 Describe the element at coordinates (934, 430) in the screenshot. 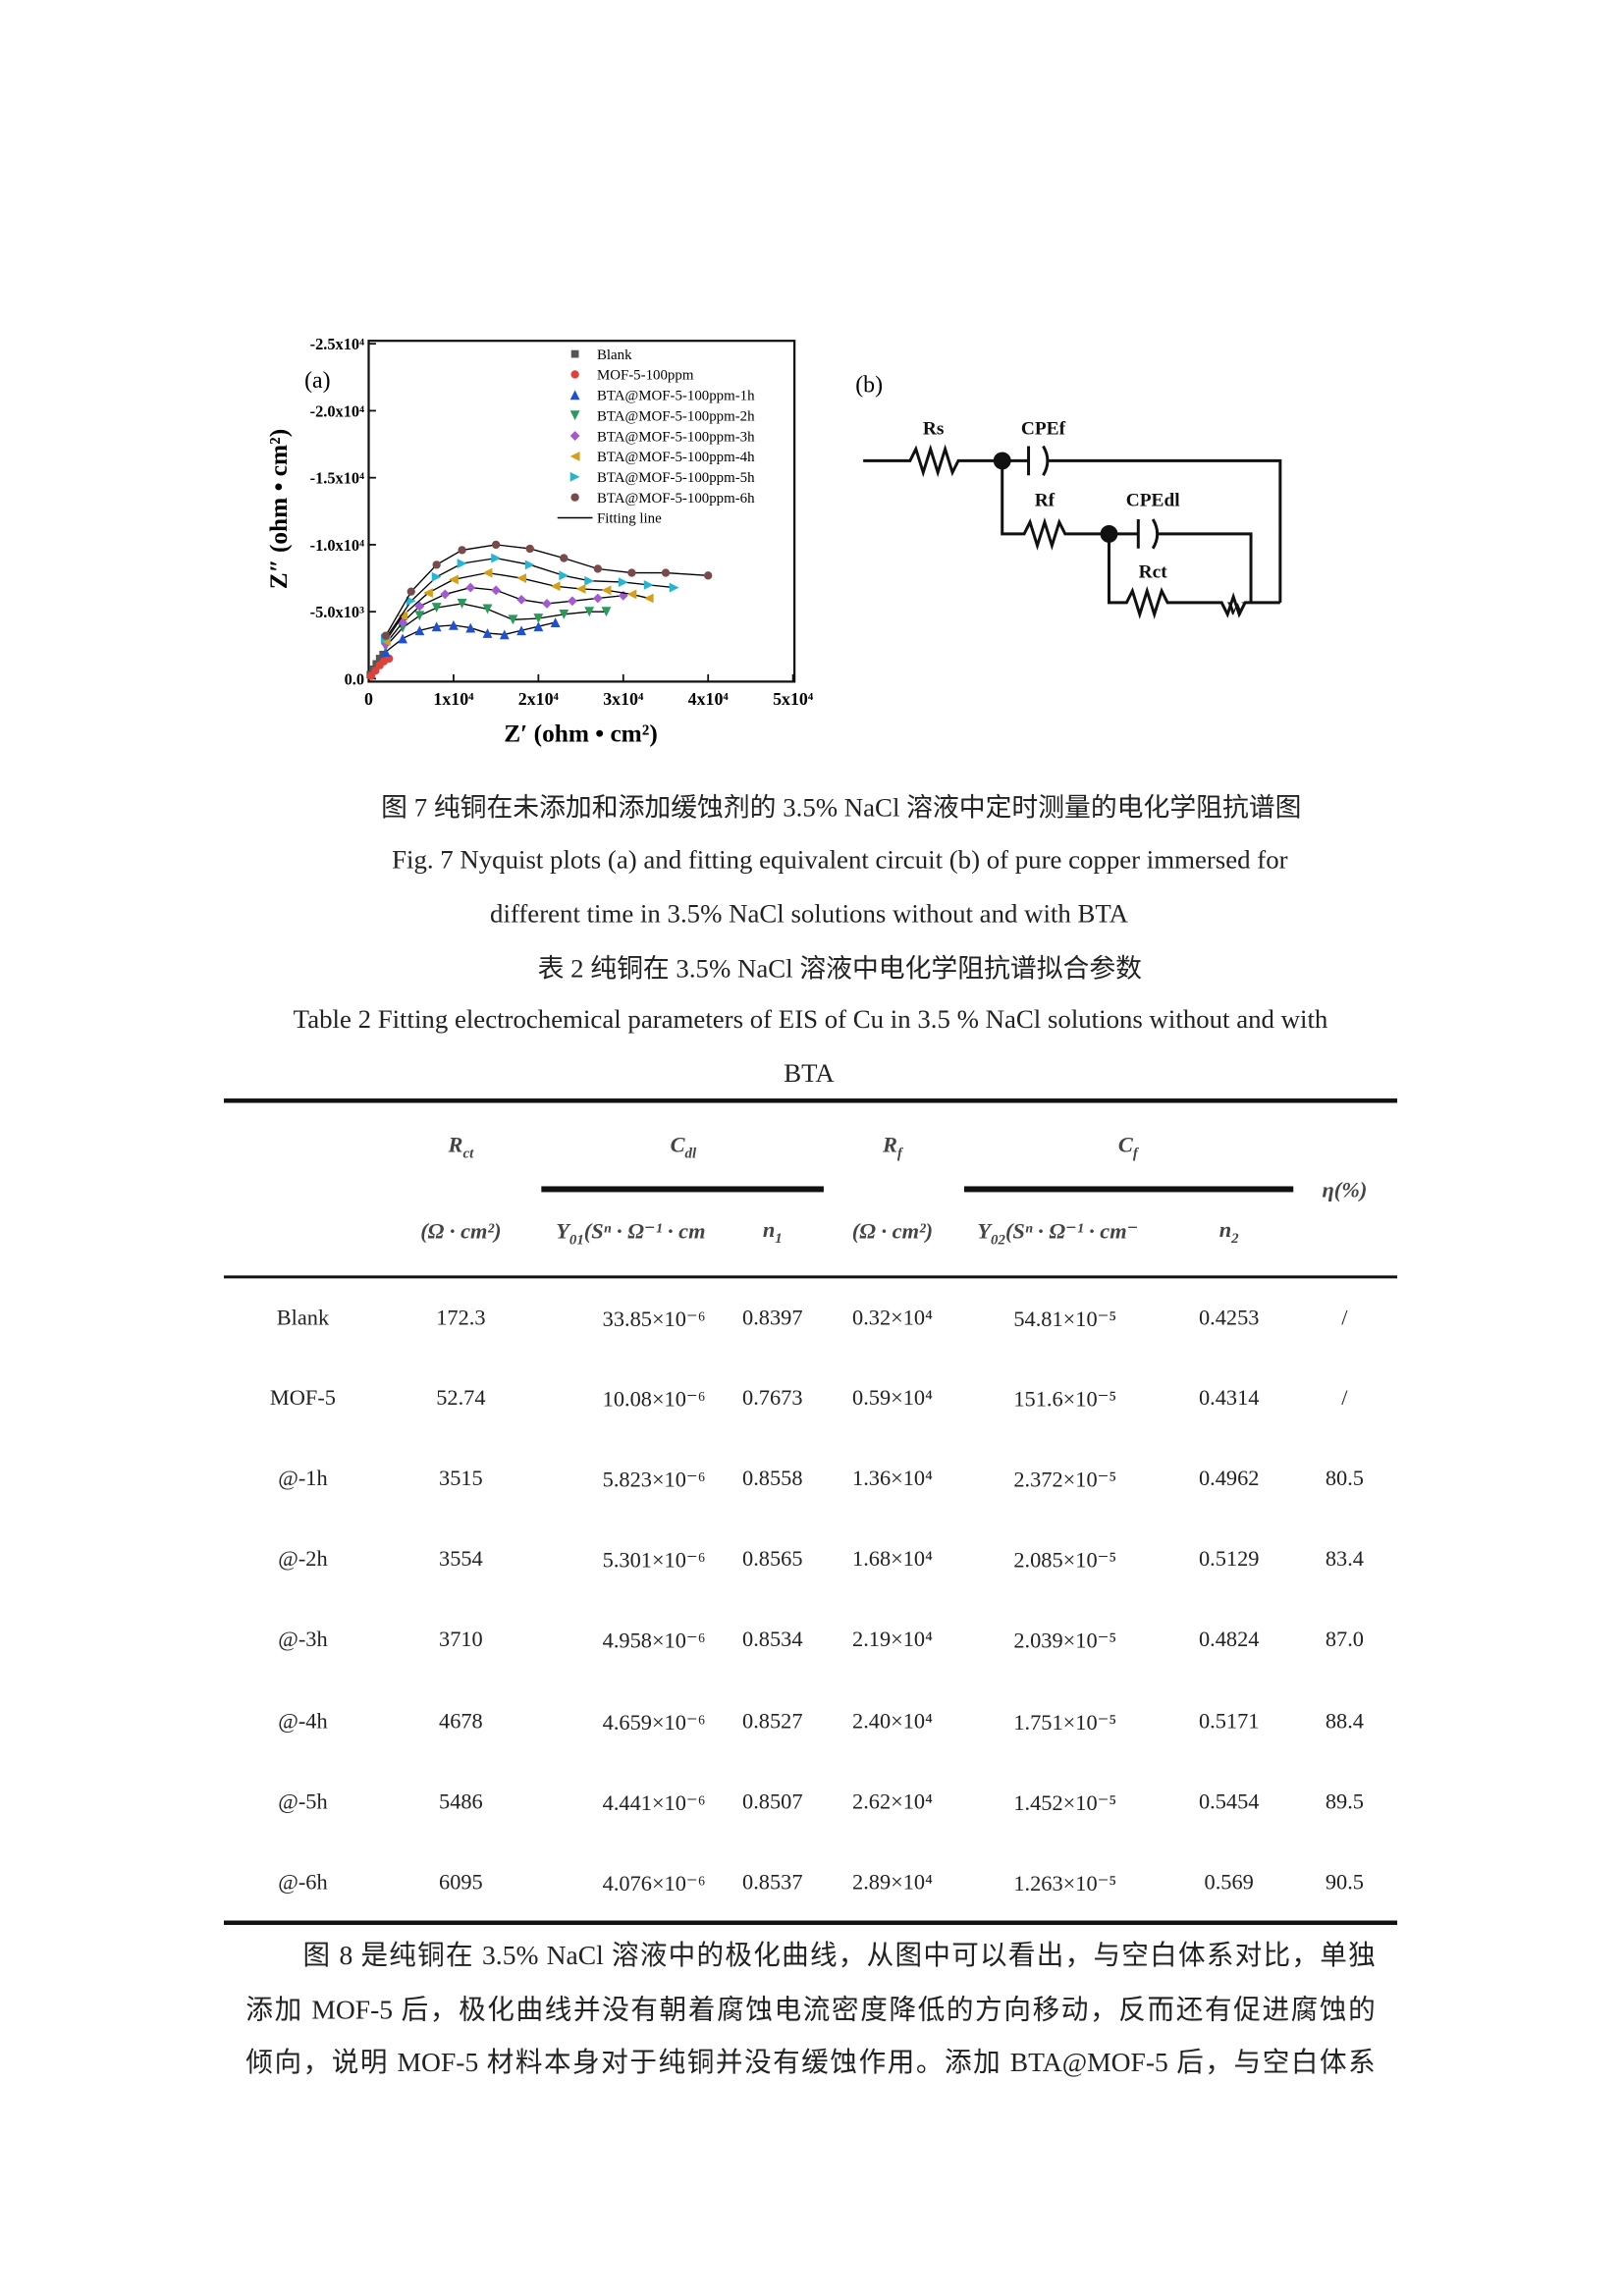

I see `circuit-label: Rs` at that location.